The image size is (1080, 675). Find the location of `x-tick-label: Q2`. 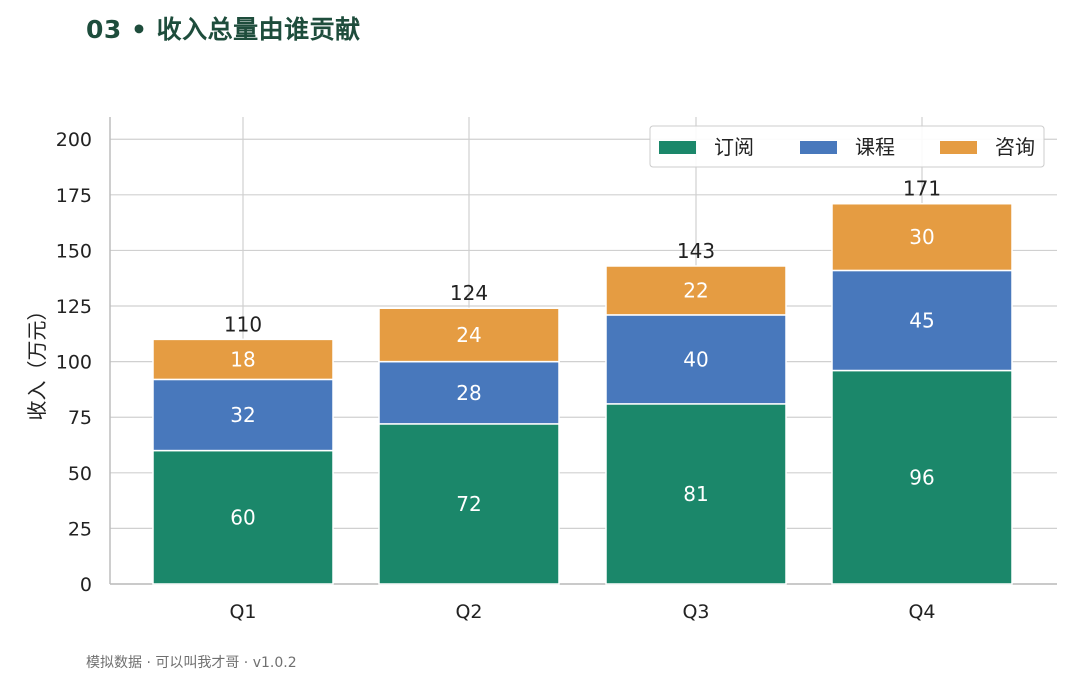

x-tick-label: Q2 is located at coordinates (468, 612).